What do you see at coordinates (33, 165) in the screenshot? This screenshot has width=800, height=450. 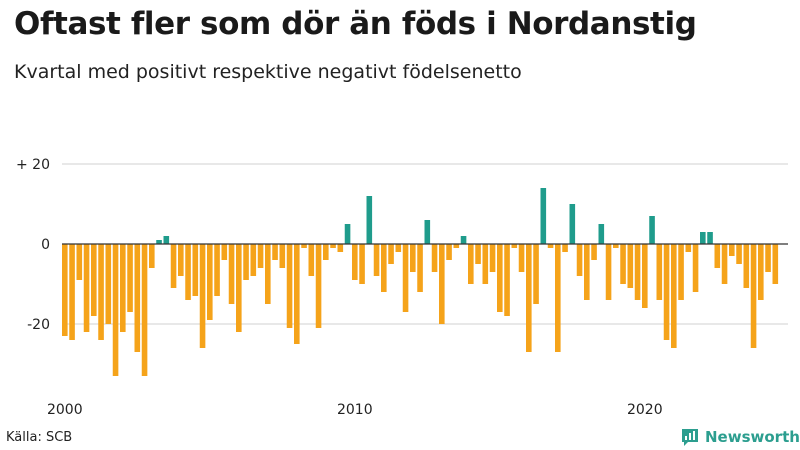 I see `y-tick-label: + 20` at bounding box center [33, 165].